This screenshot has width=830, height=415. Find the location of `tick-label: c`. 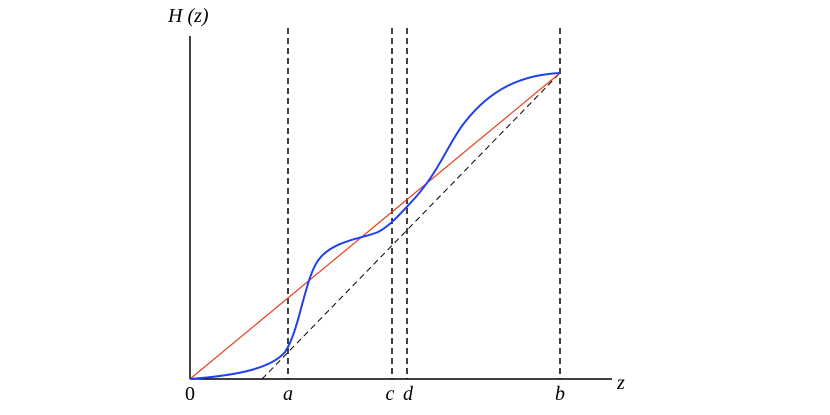

tick-label: c is located at coordinates (390, 394).